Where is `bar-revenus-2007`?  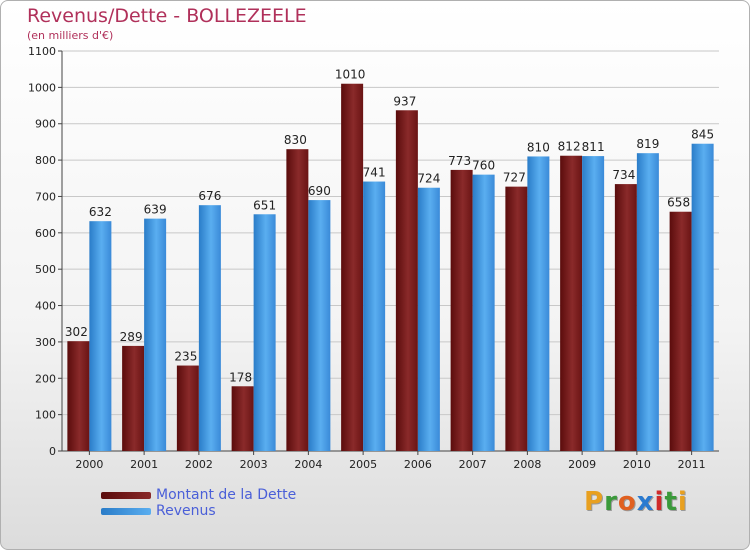
bar-revenus-2007 is located at coordinates (483, 313).